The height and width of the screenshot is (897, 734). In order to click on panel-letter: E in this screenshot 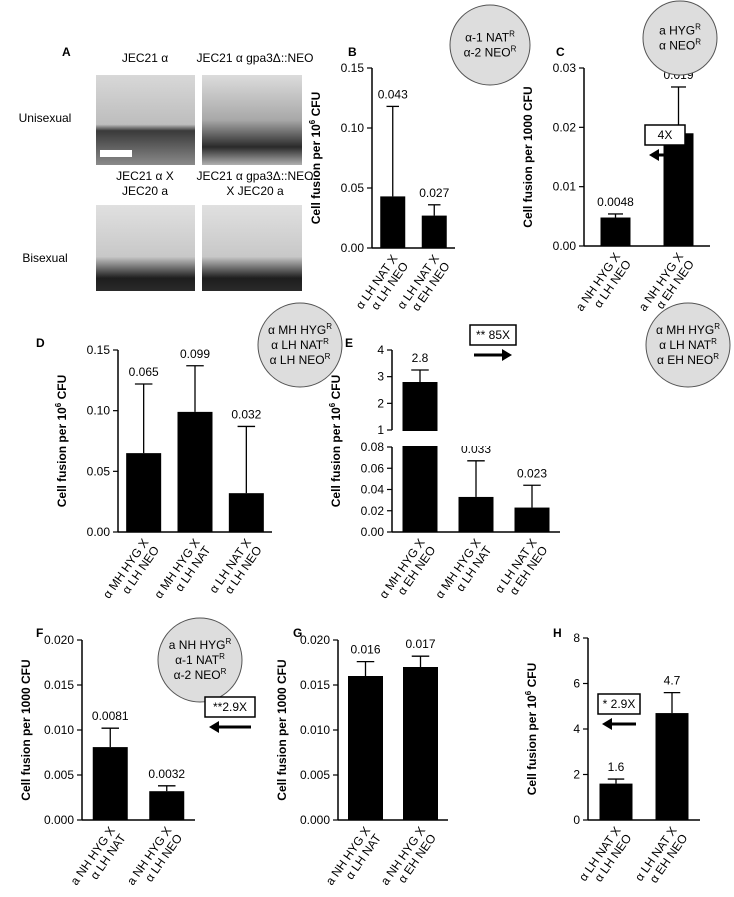, I will do `click(349, 343)`.